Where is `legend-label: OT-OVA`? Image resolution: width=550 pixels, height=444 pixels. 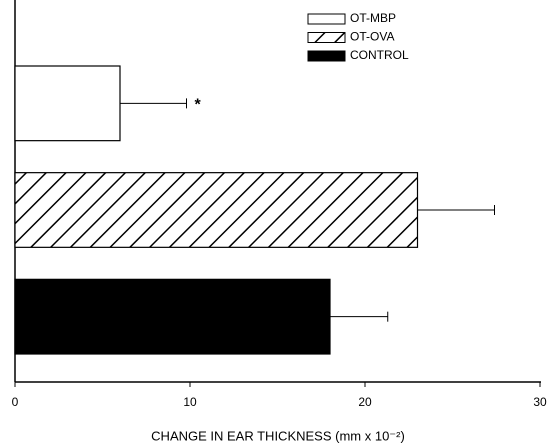
legend-label: OT-OVA is located at coordinates (372, 37).